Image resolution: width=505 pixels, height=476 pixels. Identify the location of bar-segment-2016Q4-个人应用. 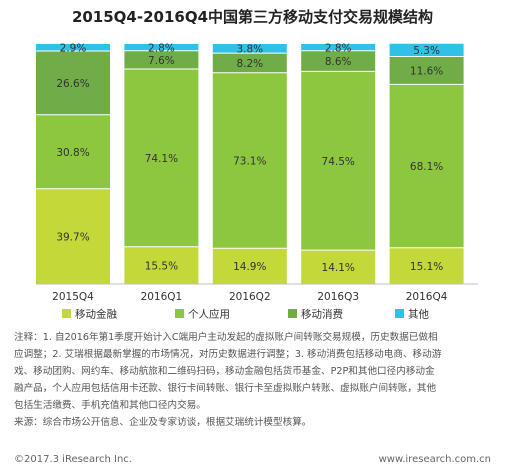
(426, 166).